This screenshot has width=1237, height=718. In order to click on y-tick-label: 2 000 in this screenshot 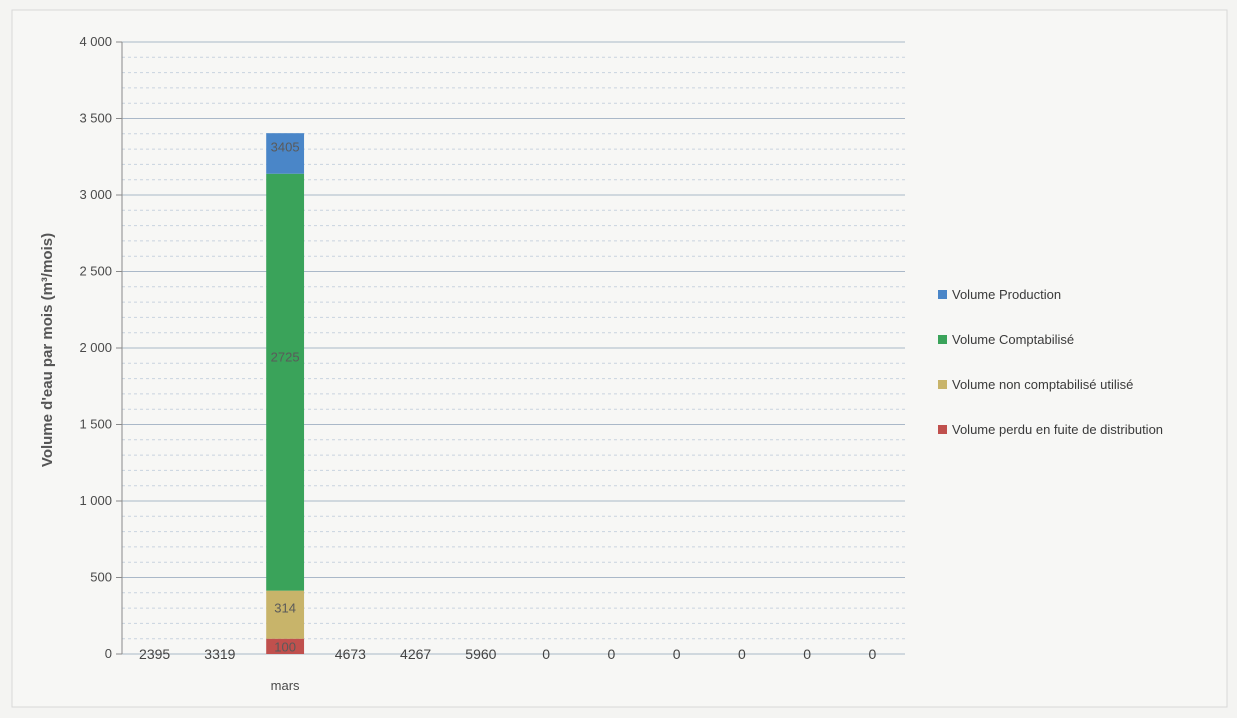, I will do `click(95, 347)`.